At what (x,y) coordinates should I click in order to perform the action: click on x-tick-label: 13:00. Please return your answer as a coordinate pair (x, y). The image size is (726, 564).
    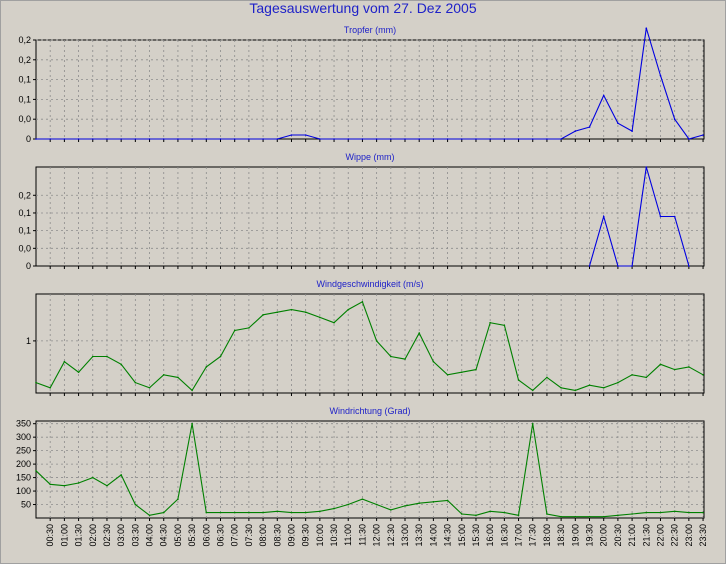
    Looking at the image, I should click on (405, 535).